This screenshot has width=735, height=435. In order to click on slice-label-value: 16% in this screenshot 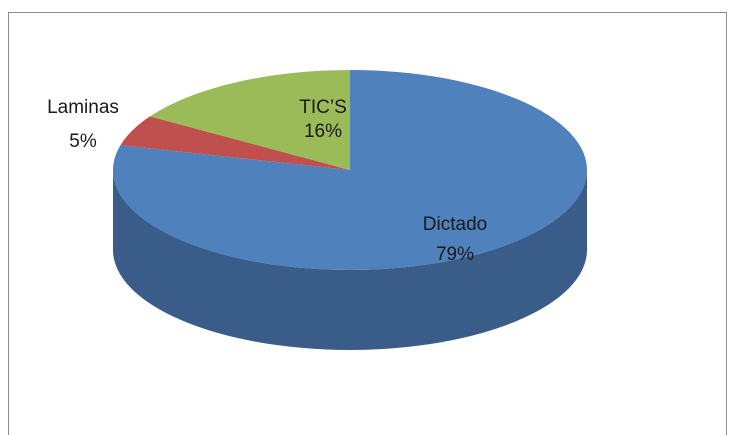, I will do `click(323, 131)`.